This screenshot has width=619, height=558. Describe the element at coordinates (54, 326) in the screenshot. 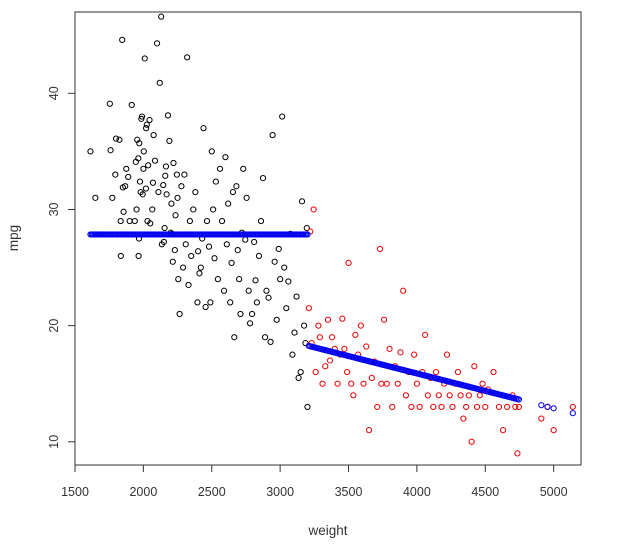

I see `y-tick-label: 20` at that location.